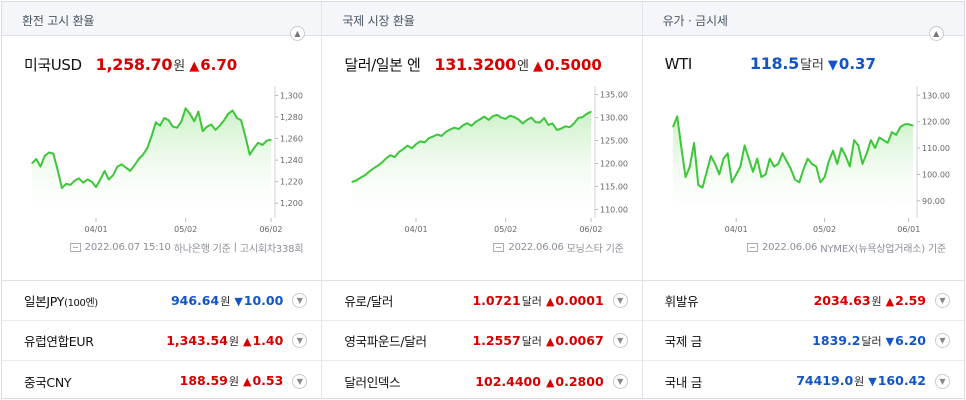  Describe the element at coordinates (134, 64) in the screenshot. I see `current-price: 1,258.70` at that location.